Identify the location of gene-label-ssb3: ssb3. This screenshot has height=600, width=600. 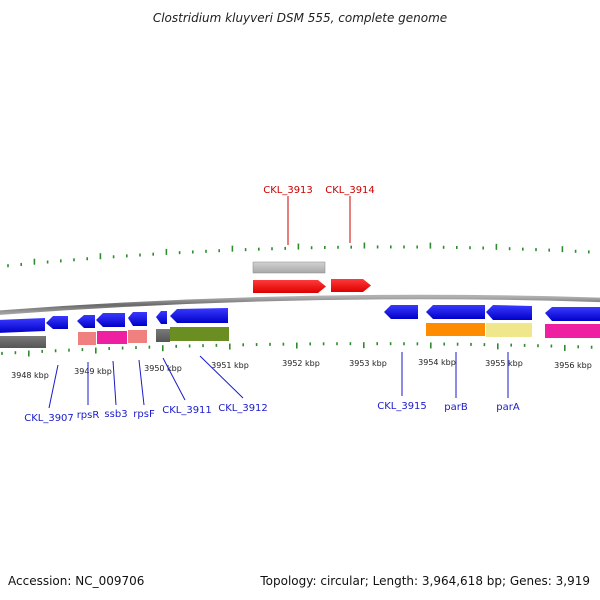
(115, 414).